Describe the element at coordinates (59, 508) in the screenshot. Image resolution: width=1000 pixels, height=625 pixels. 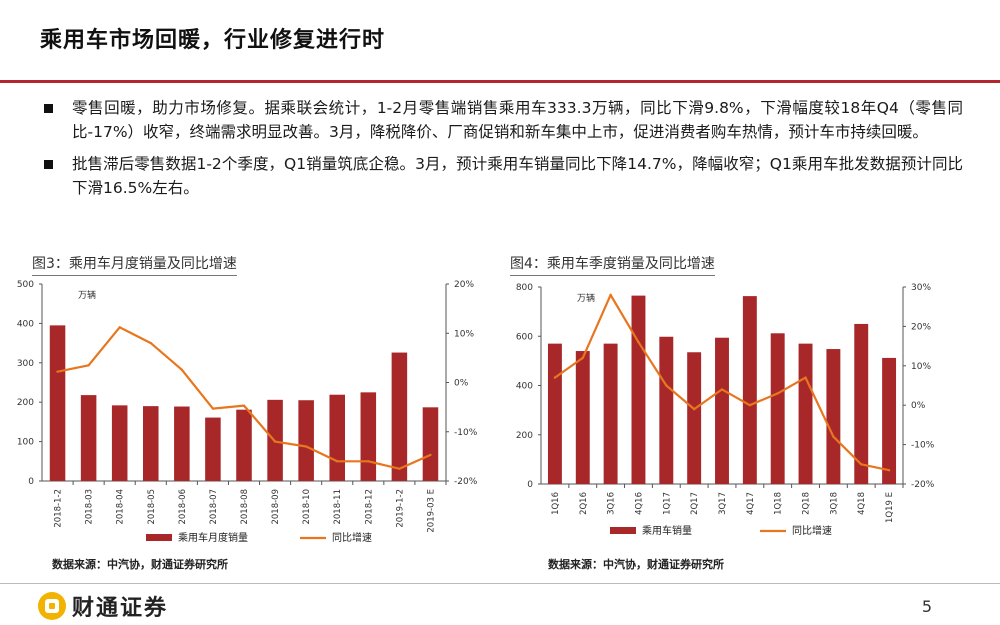
I see `x-tick-label: 2018-1-2` at that location.